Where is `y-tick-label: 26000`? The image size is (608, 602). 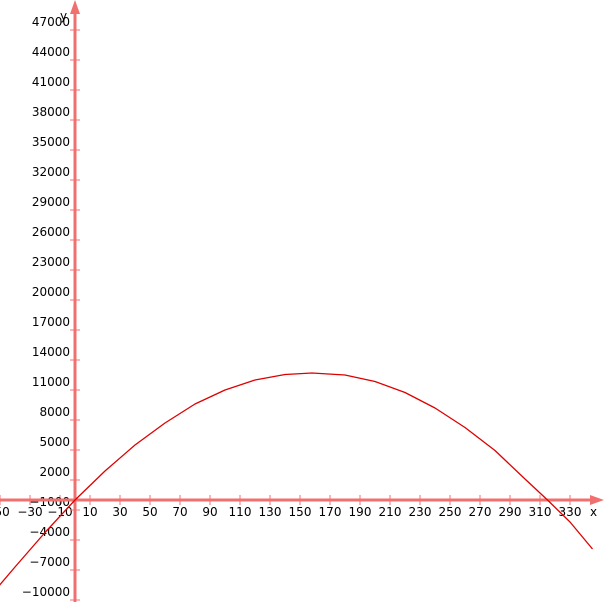
y-tick-label: 26000 is located at coordinates (51, 232).